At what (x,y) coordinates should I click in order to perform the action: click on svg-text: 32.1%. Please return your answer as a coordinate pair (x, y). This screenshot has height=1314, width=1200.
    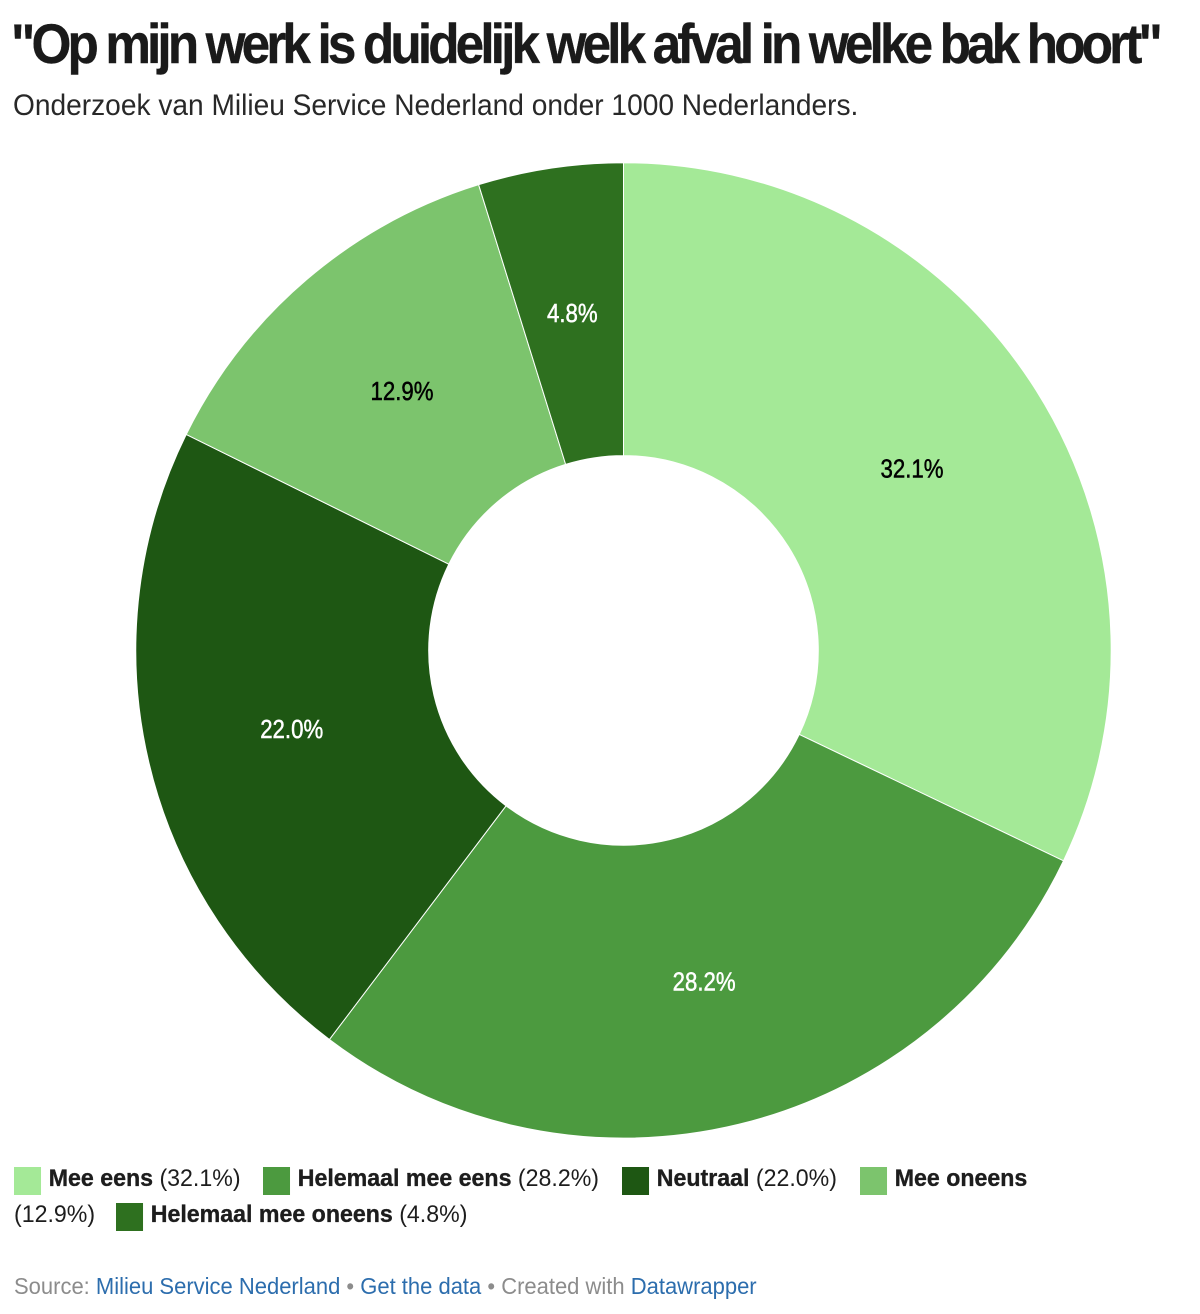
    Looking at the image, I should click on (911, 469).